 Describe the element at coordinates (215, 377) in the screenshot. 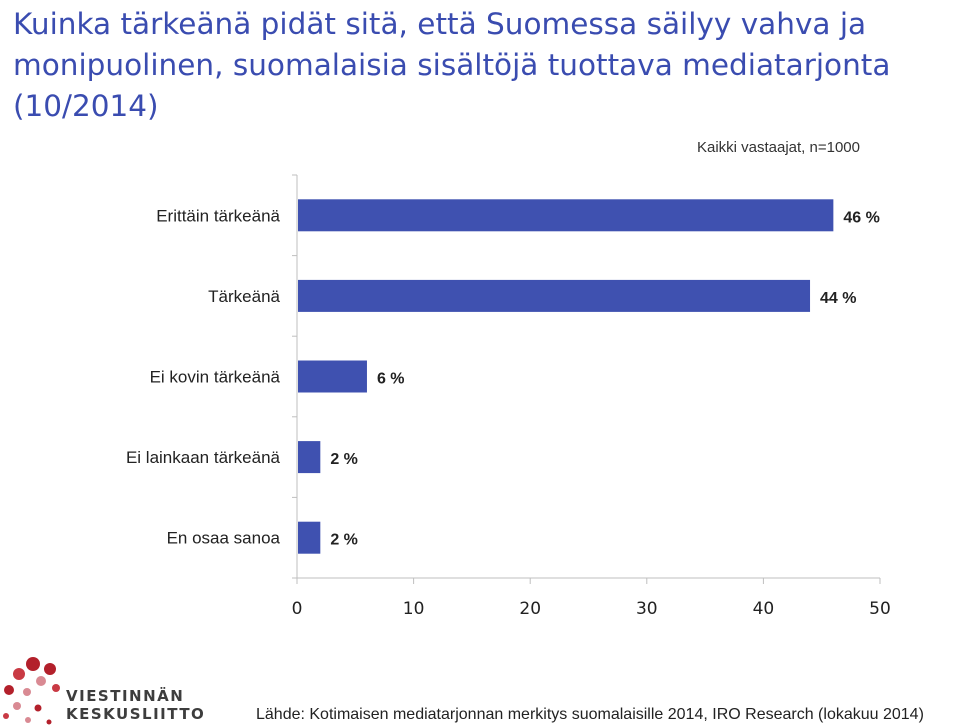

I see `category-label: Ei kovin tärkeänä` at that location.